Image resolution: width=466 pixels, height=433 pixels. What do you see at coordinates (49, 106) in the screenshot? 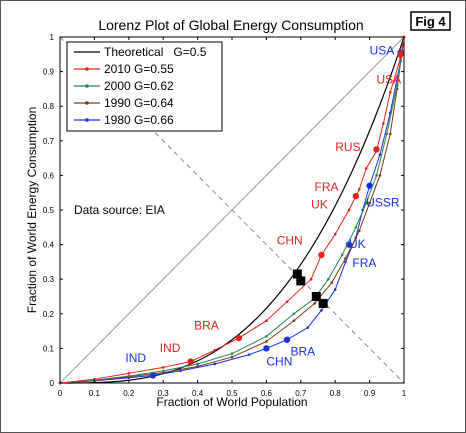
I see `y-tick-label: 0.8` at bounding box center [49, 106].